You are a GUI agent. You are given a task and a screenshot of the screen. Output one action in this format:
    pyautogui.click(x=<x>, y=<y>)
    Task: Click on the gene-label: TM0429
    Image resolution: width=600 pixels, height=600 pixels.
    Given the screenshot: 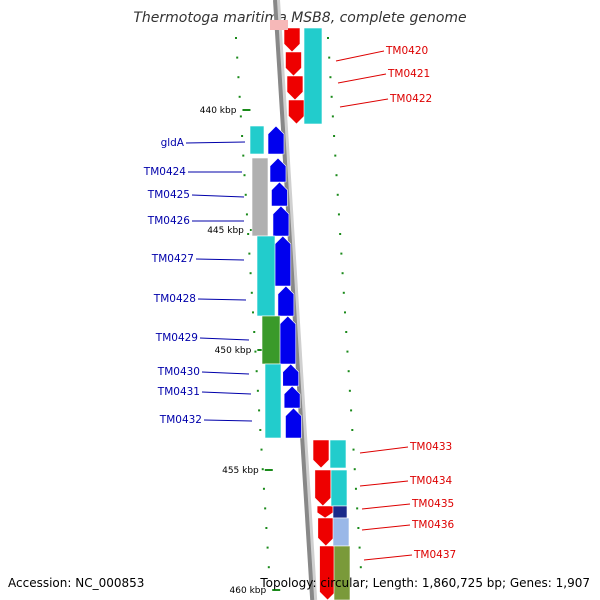 What is the action you would take?
    pyautogui.click(x=176, y=338)
    